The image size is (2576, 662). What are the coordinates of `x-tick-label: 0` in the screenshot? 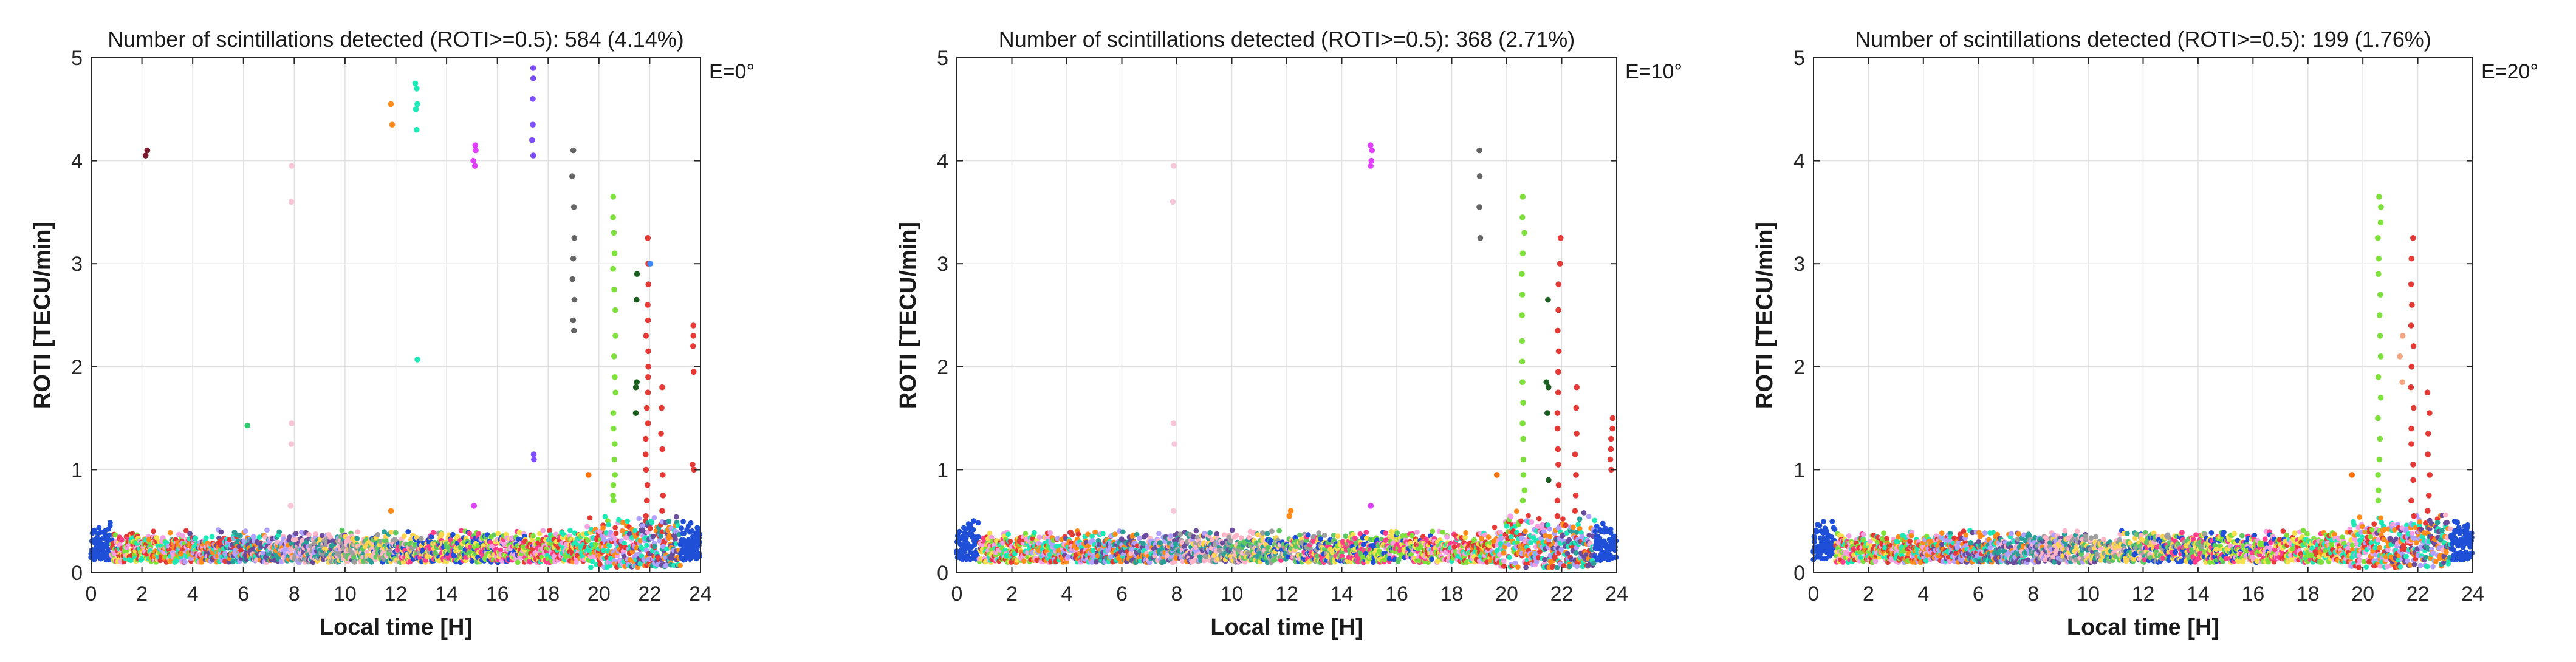 It's located at (91, 594).